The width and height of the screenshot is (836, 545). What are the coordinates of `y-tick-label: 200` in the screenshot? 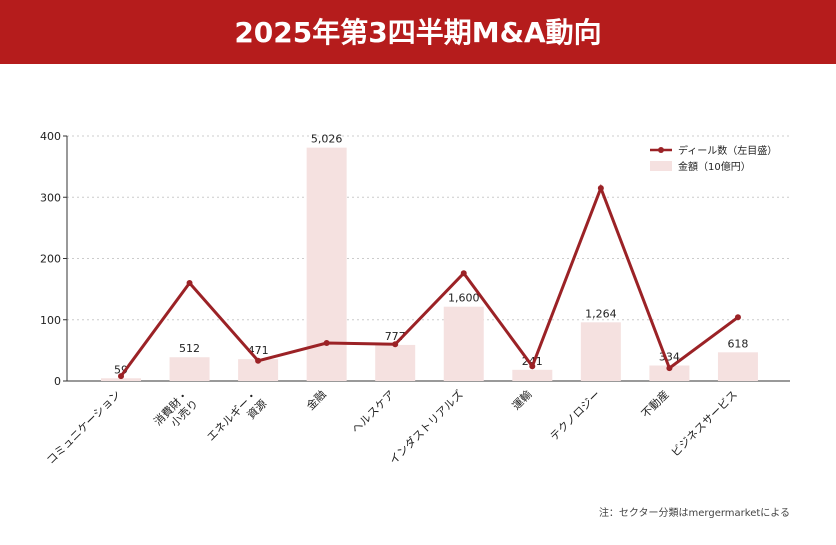 It's located at (50, 259).